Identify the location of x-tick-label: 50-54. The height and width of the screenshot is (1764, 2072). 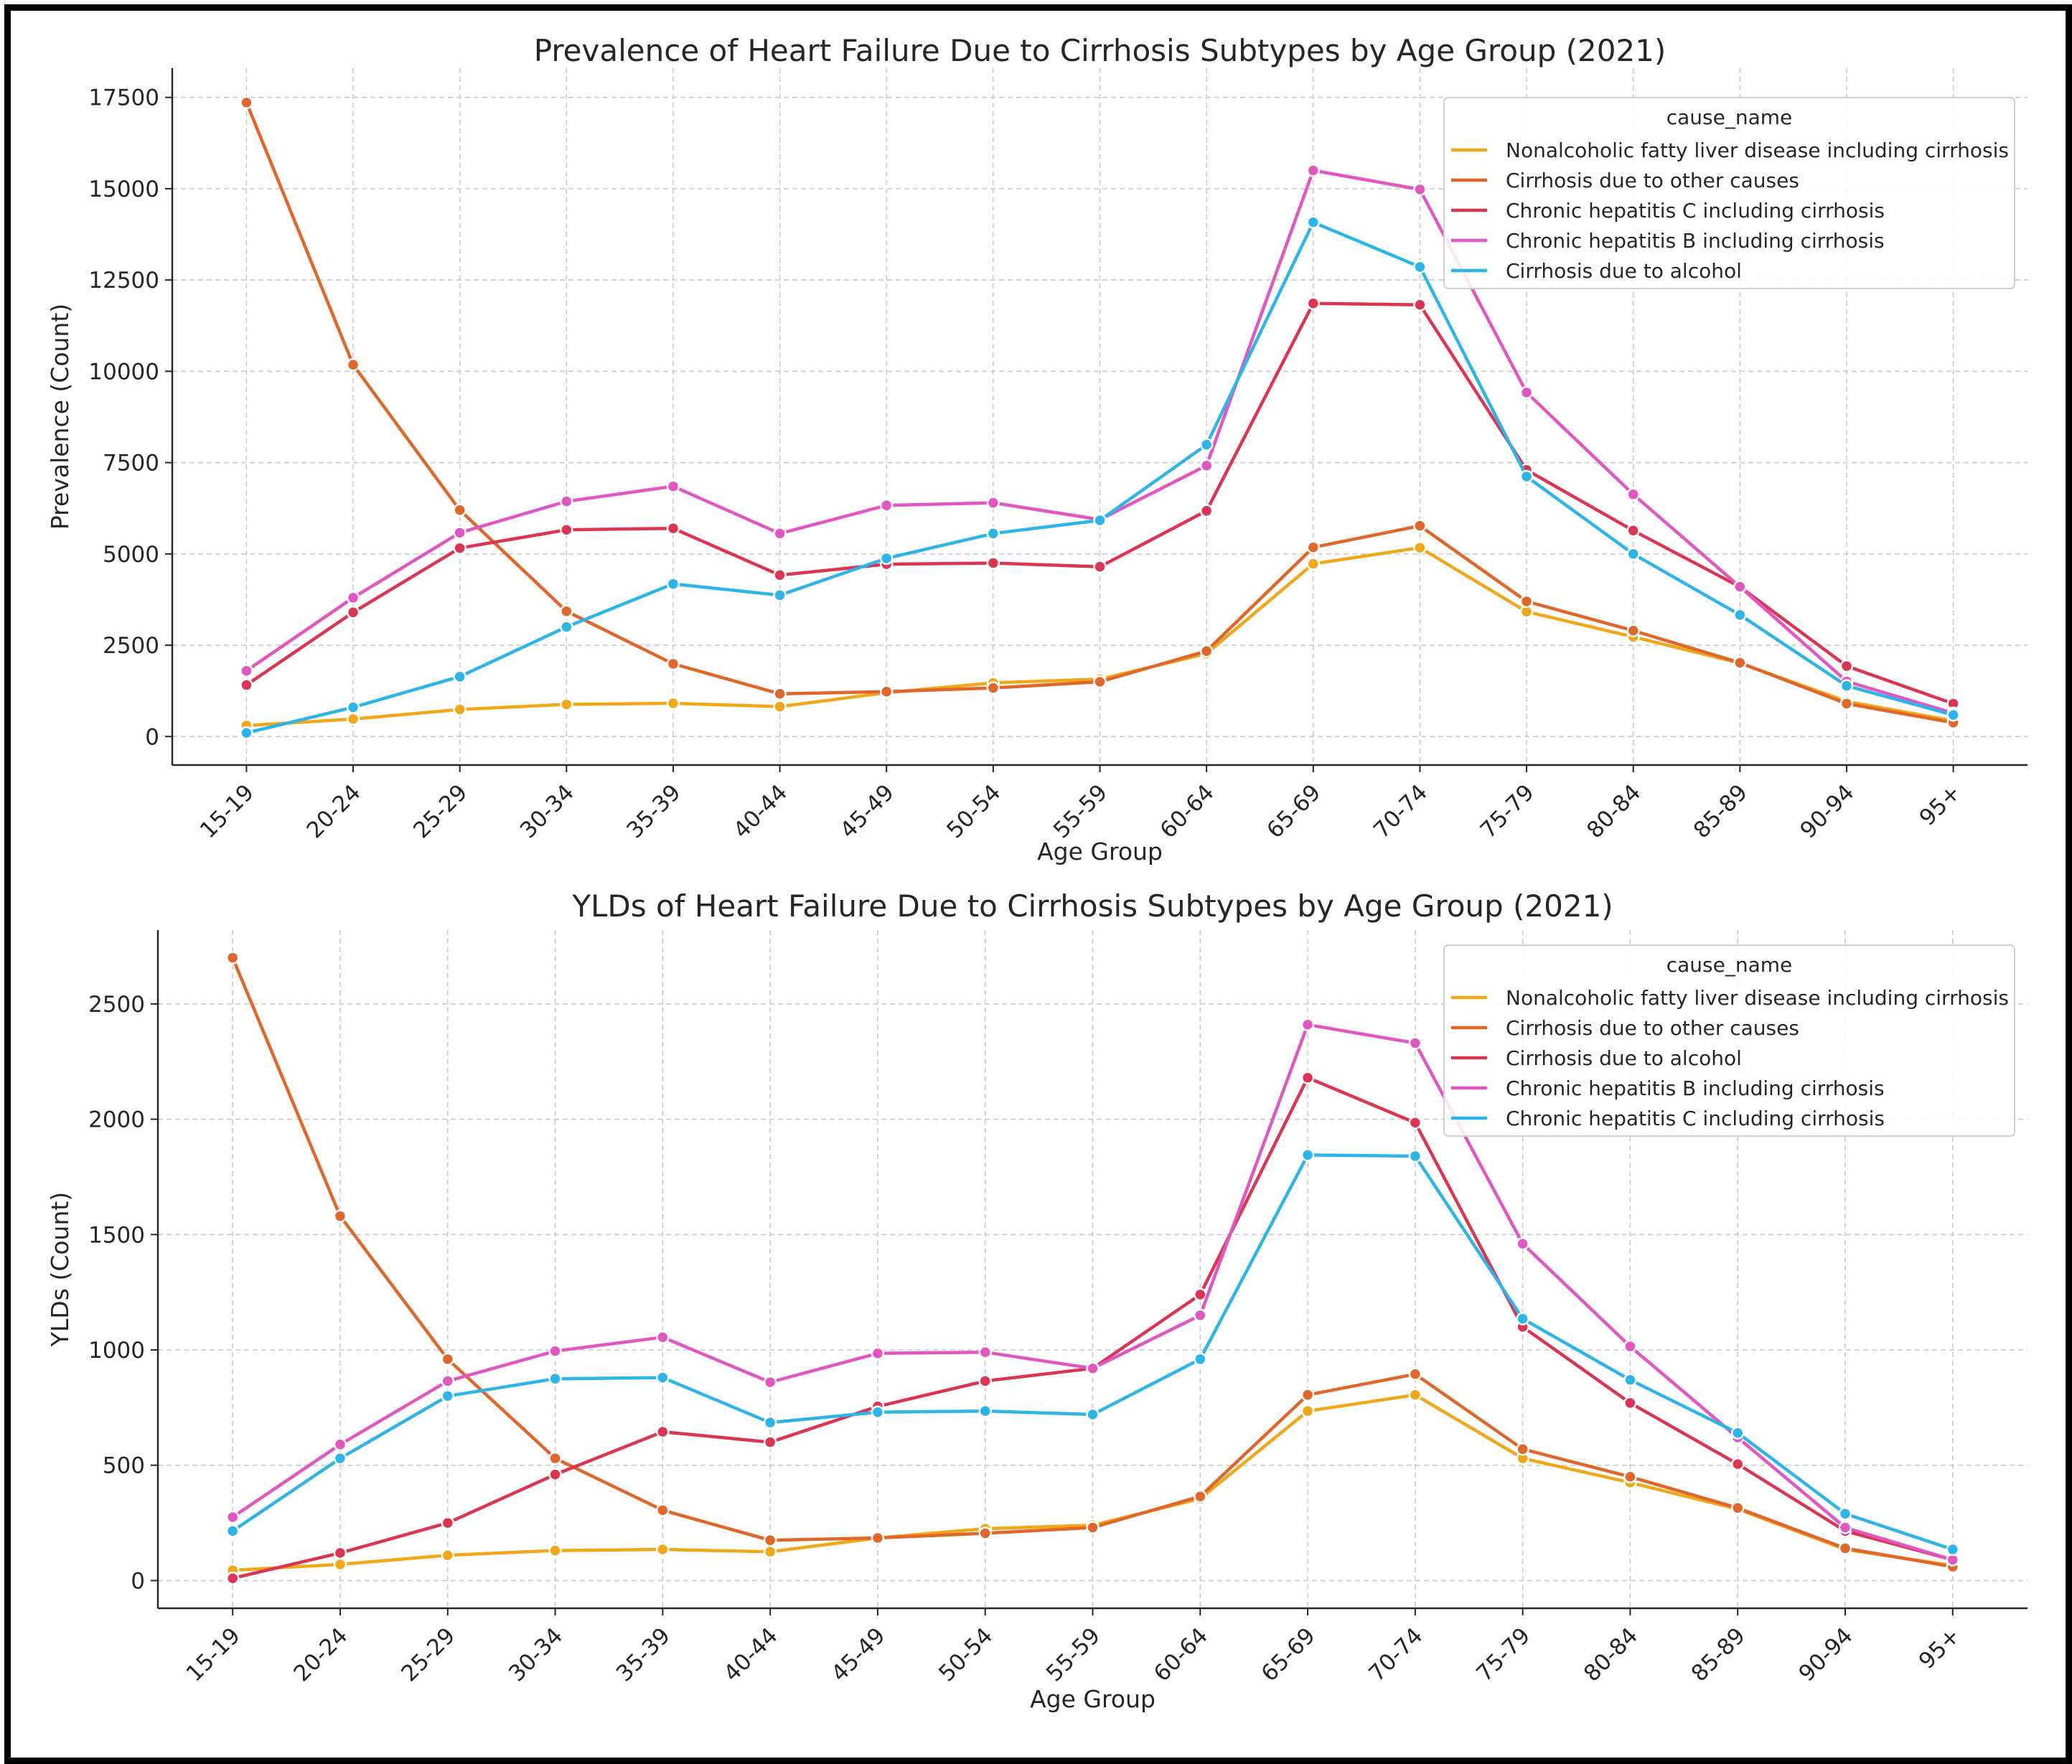
(966, 1654).